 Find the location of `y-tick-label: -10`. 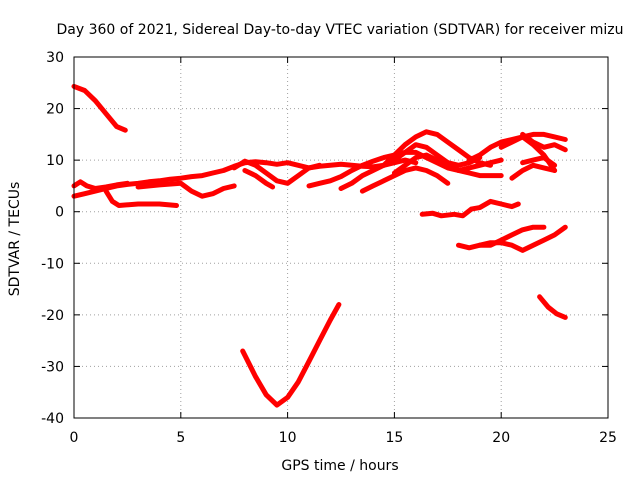

y-tick-label: -10 is located at coordinates (52, 264).